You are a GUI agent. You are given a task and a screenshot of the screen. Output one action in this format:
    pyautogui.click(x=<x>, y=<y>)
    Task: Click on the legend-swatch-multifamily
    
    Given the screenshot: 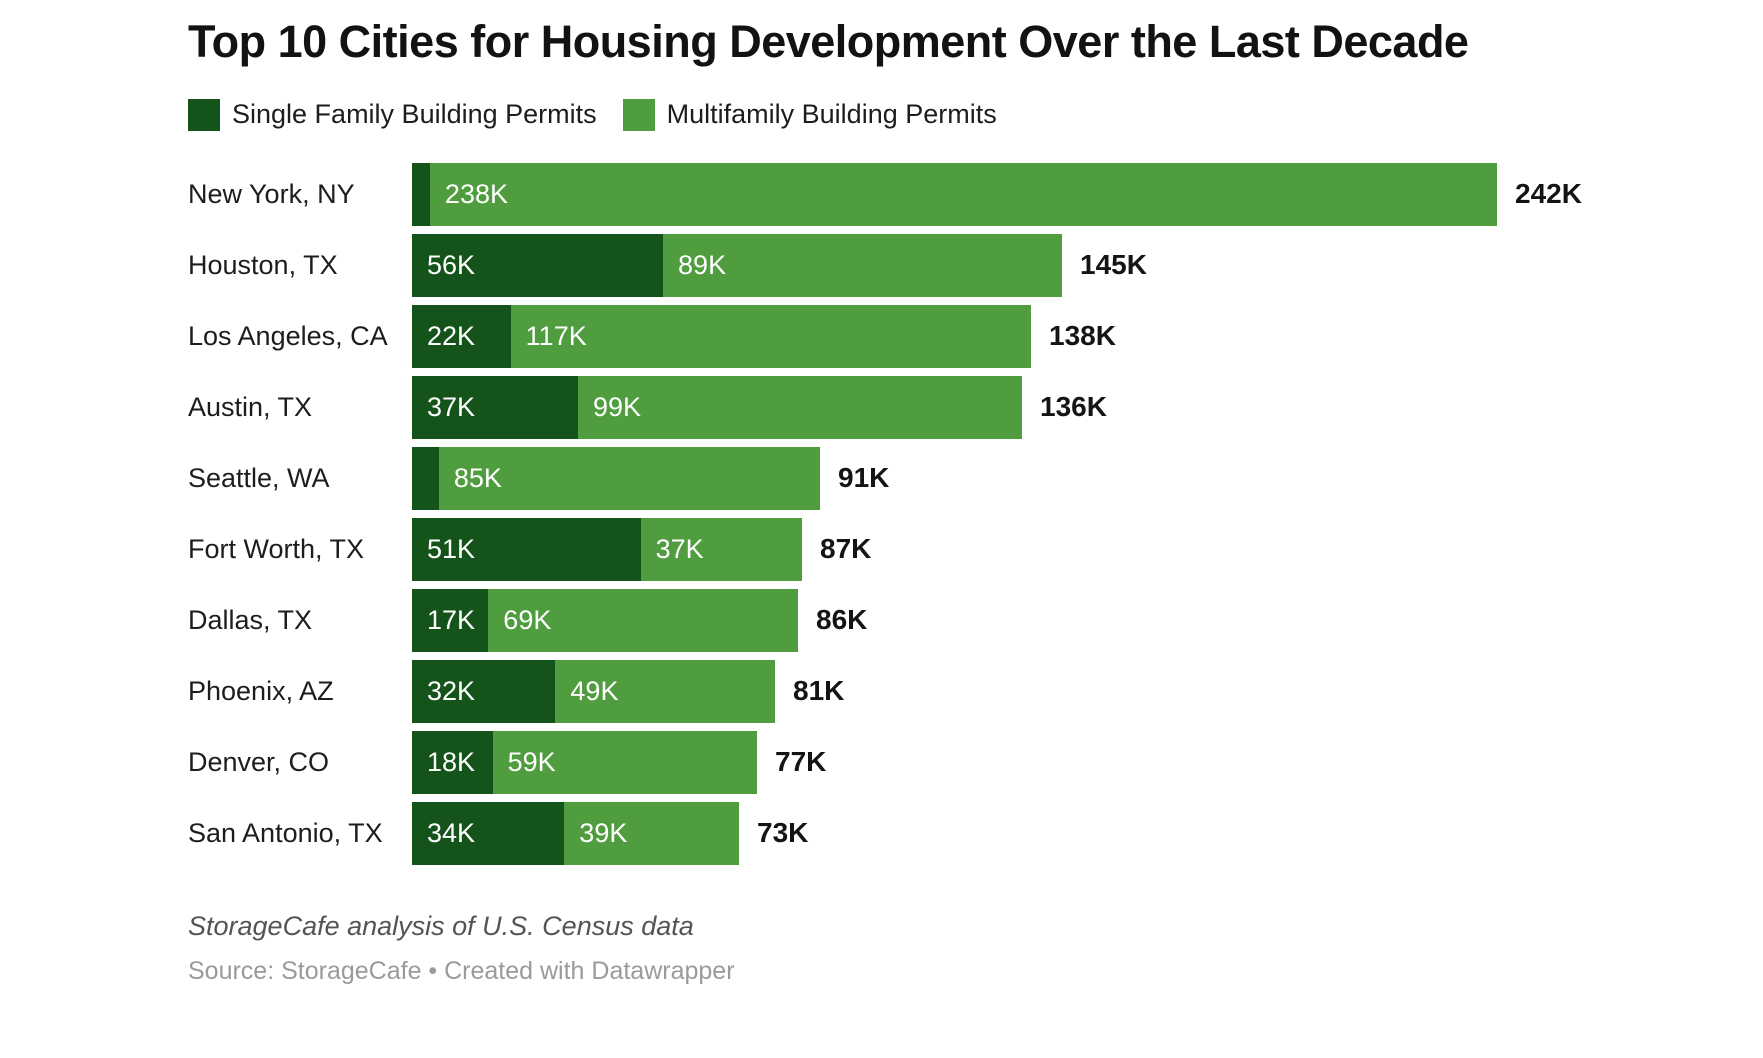 What is the action you would take?
    pyautogui.click(x=638, y=114)
    